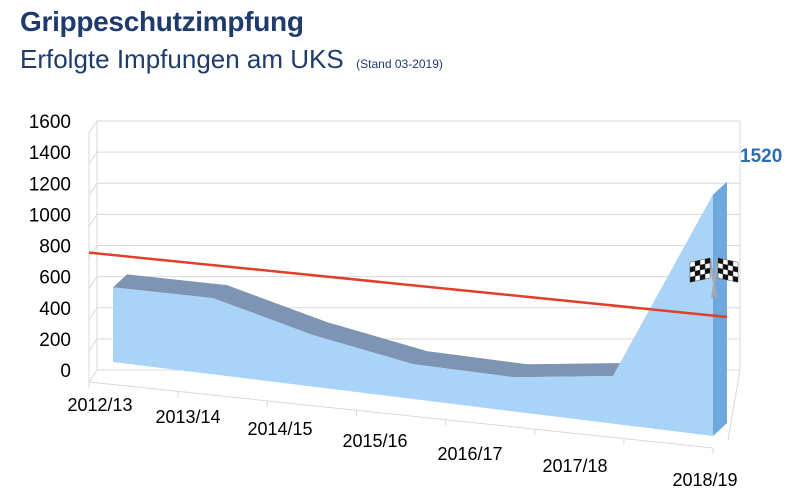  Describe the element at coordinates (187, 417) in the screenshot. I see `x-tick-label: 2013/14` at that location.